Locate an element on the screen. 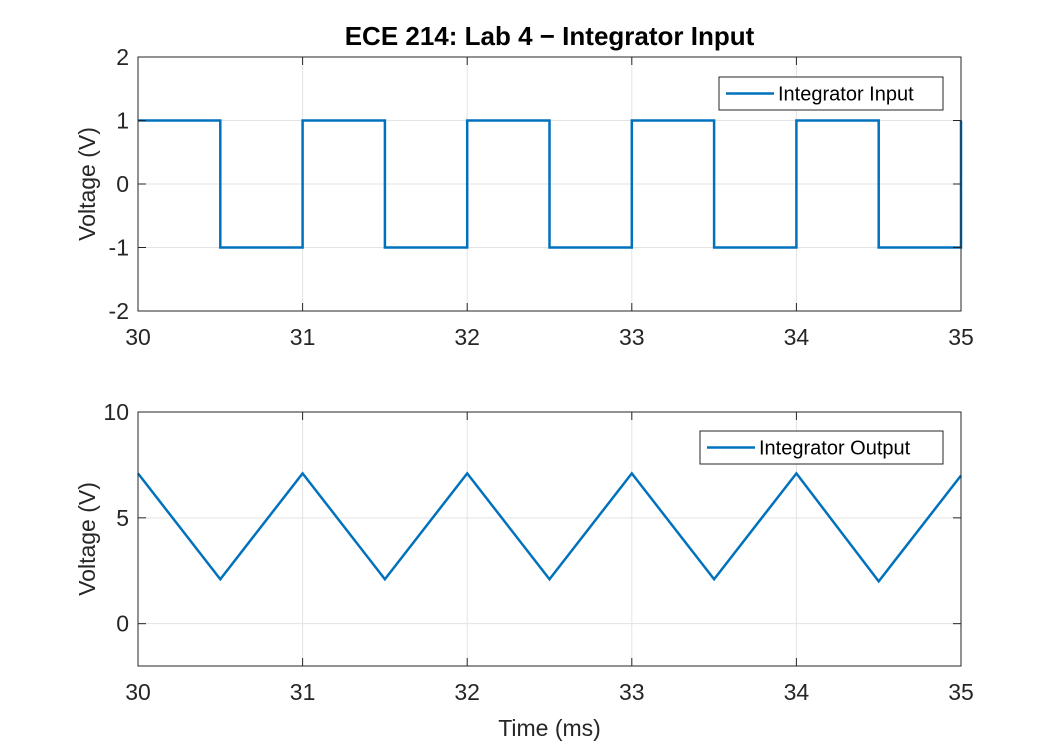 This screenshot has height=750, width=1062. output-y-tick-label: 10 is located at coordinates (116, 412).